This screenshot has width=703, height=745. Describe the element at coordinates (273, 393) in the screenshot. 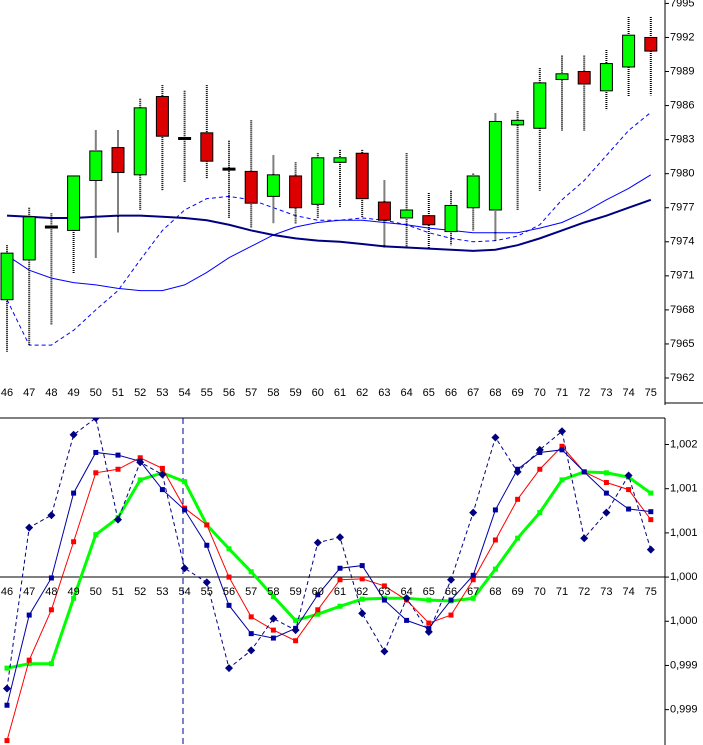

I see `x-tick-label: 58` at that location.